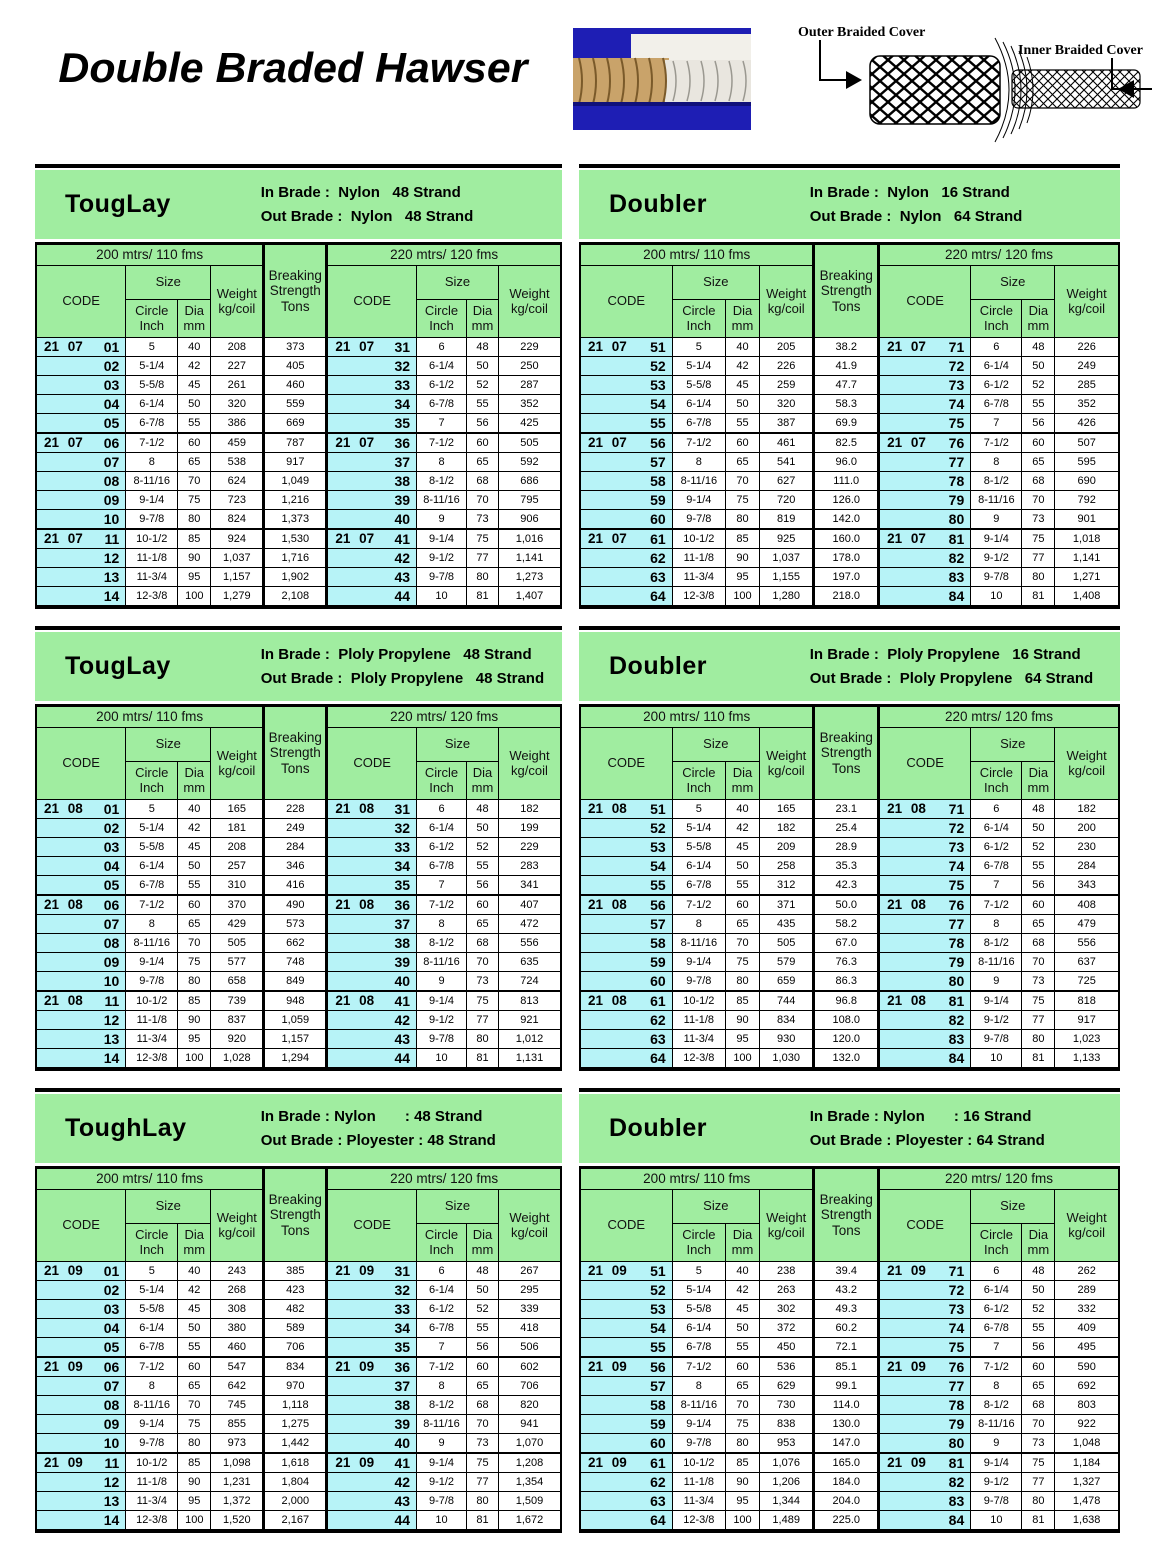 This screenshot has height=1541, width=1152. What do you see at coordinates (194, 1309) in the screenshot?
I see `dia-mm-cell: 45` at bounding box center [194, 1309].